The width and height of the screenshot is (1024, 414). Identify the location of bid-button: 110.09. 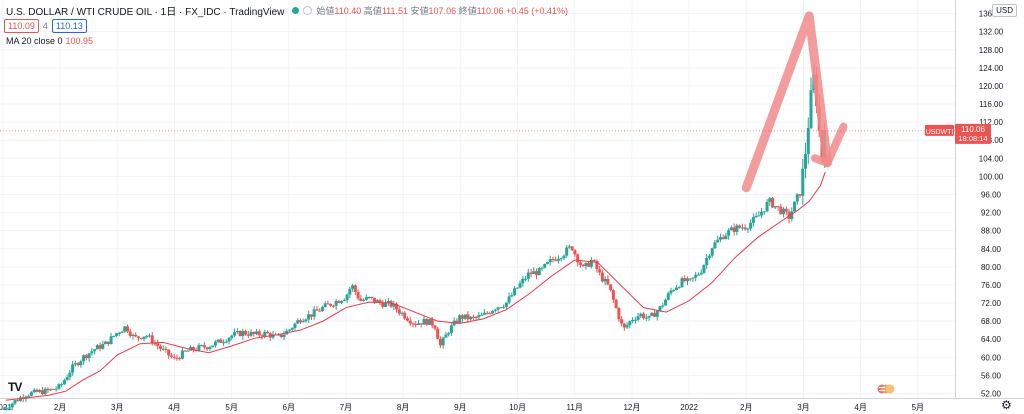
(21, 26).